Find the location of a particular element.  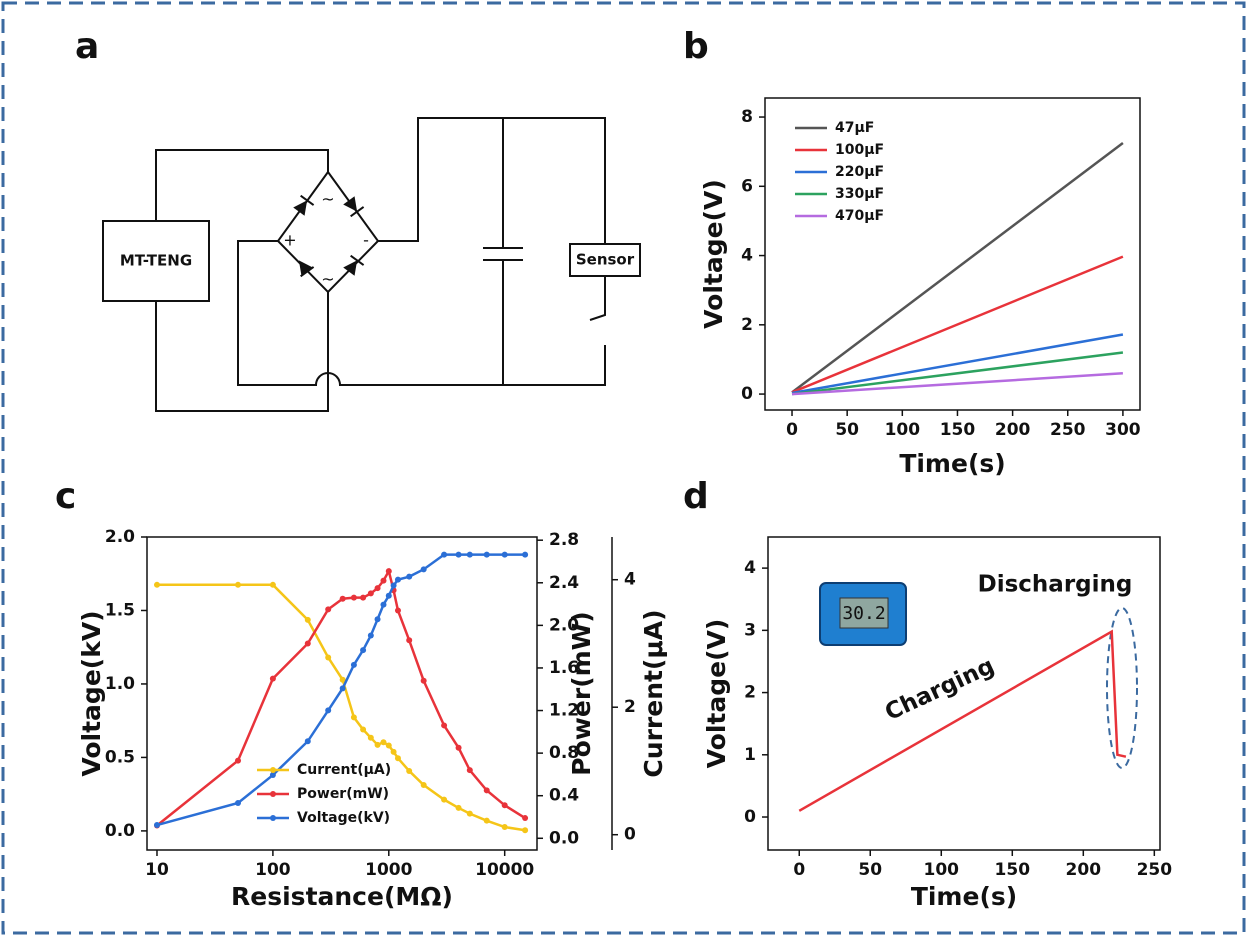

y-tick-label: 2.0 is located at coordinates (120, 537).